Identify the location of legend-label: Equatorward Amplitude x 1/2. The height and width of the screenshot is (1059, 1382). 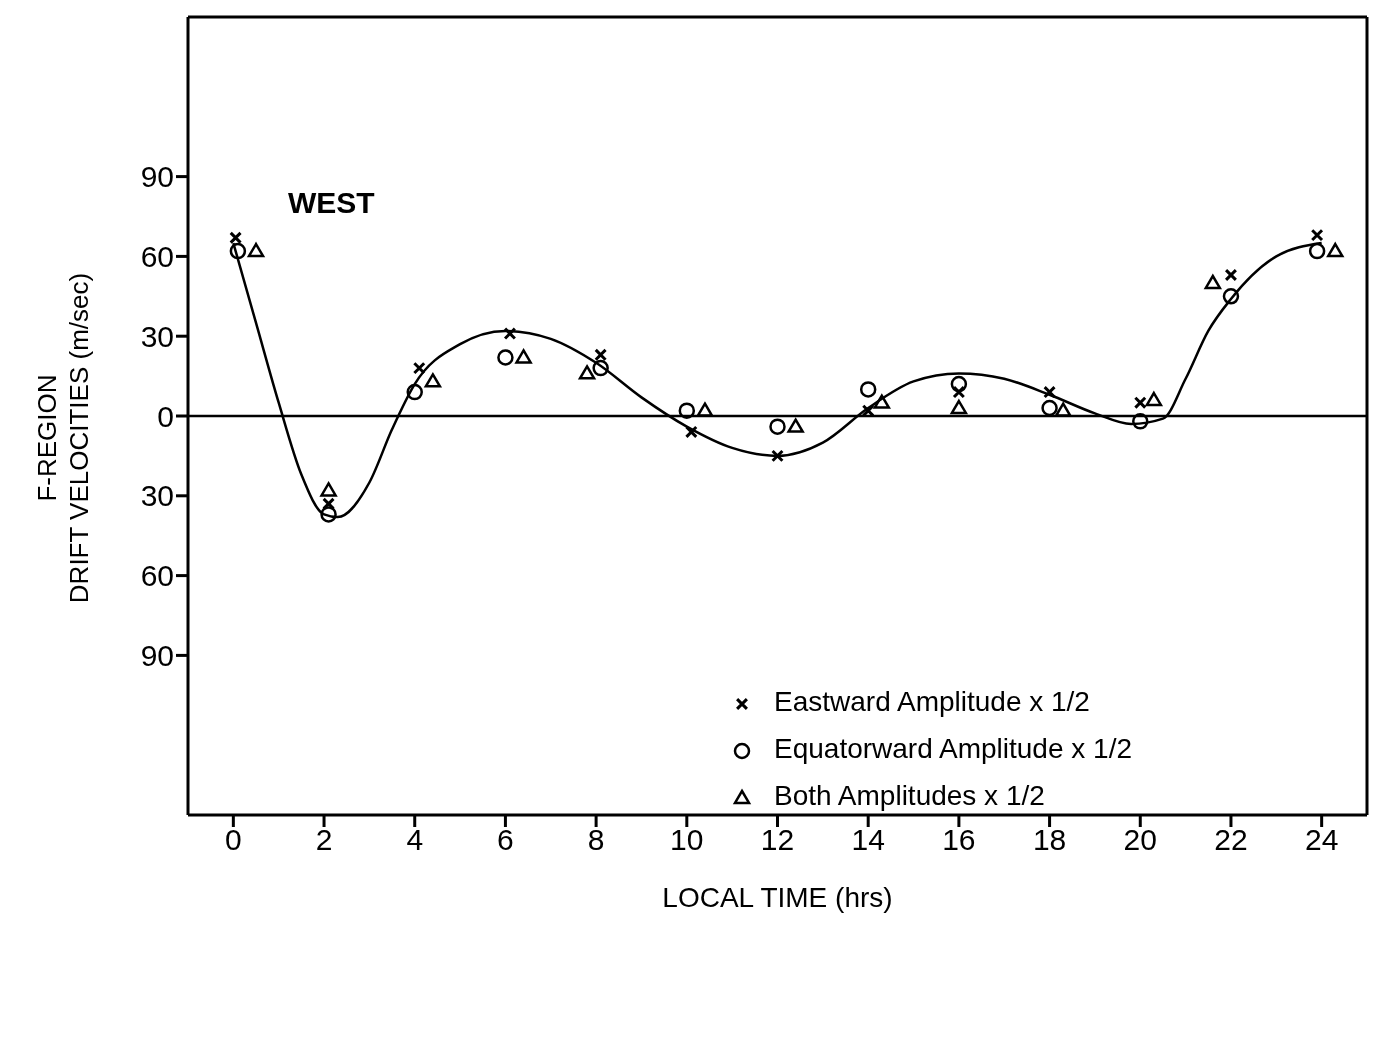
(953, 748).